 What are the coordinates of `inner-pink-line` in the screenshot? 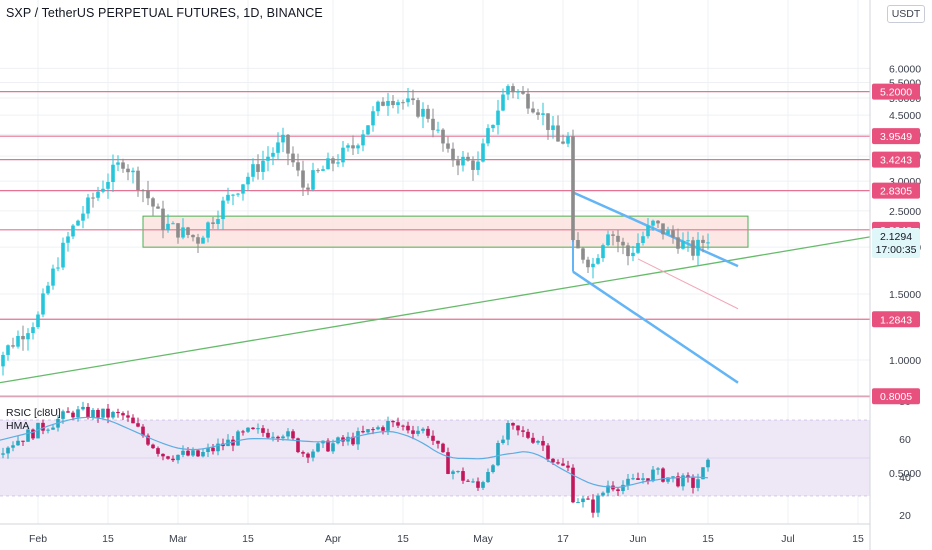 It's located at (688, 284).